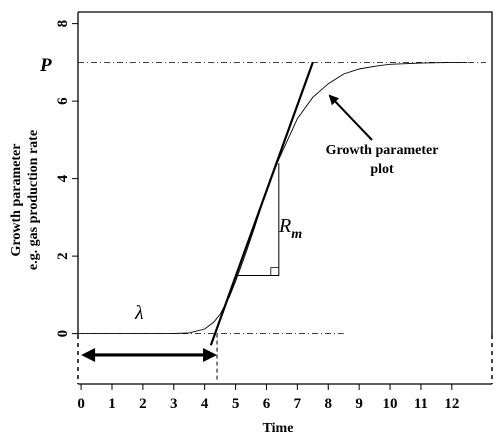 The image size is (500, 438). Describe the element at coordinates (210, 354) in the screenshot. I see `lag-arrow-head-right` at that location.